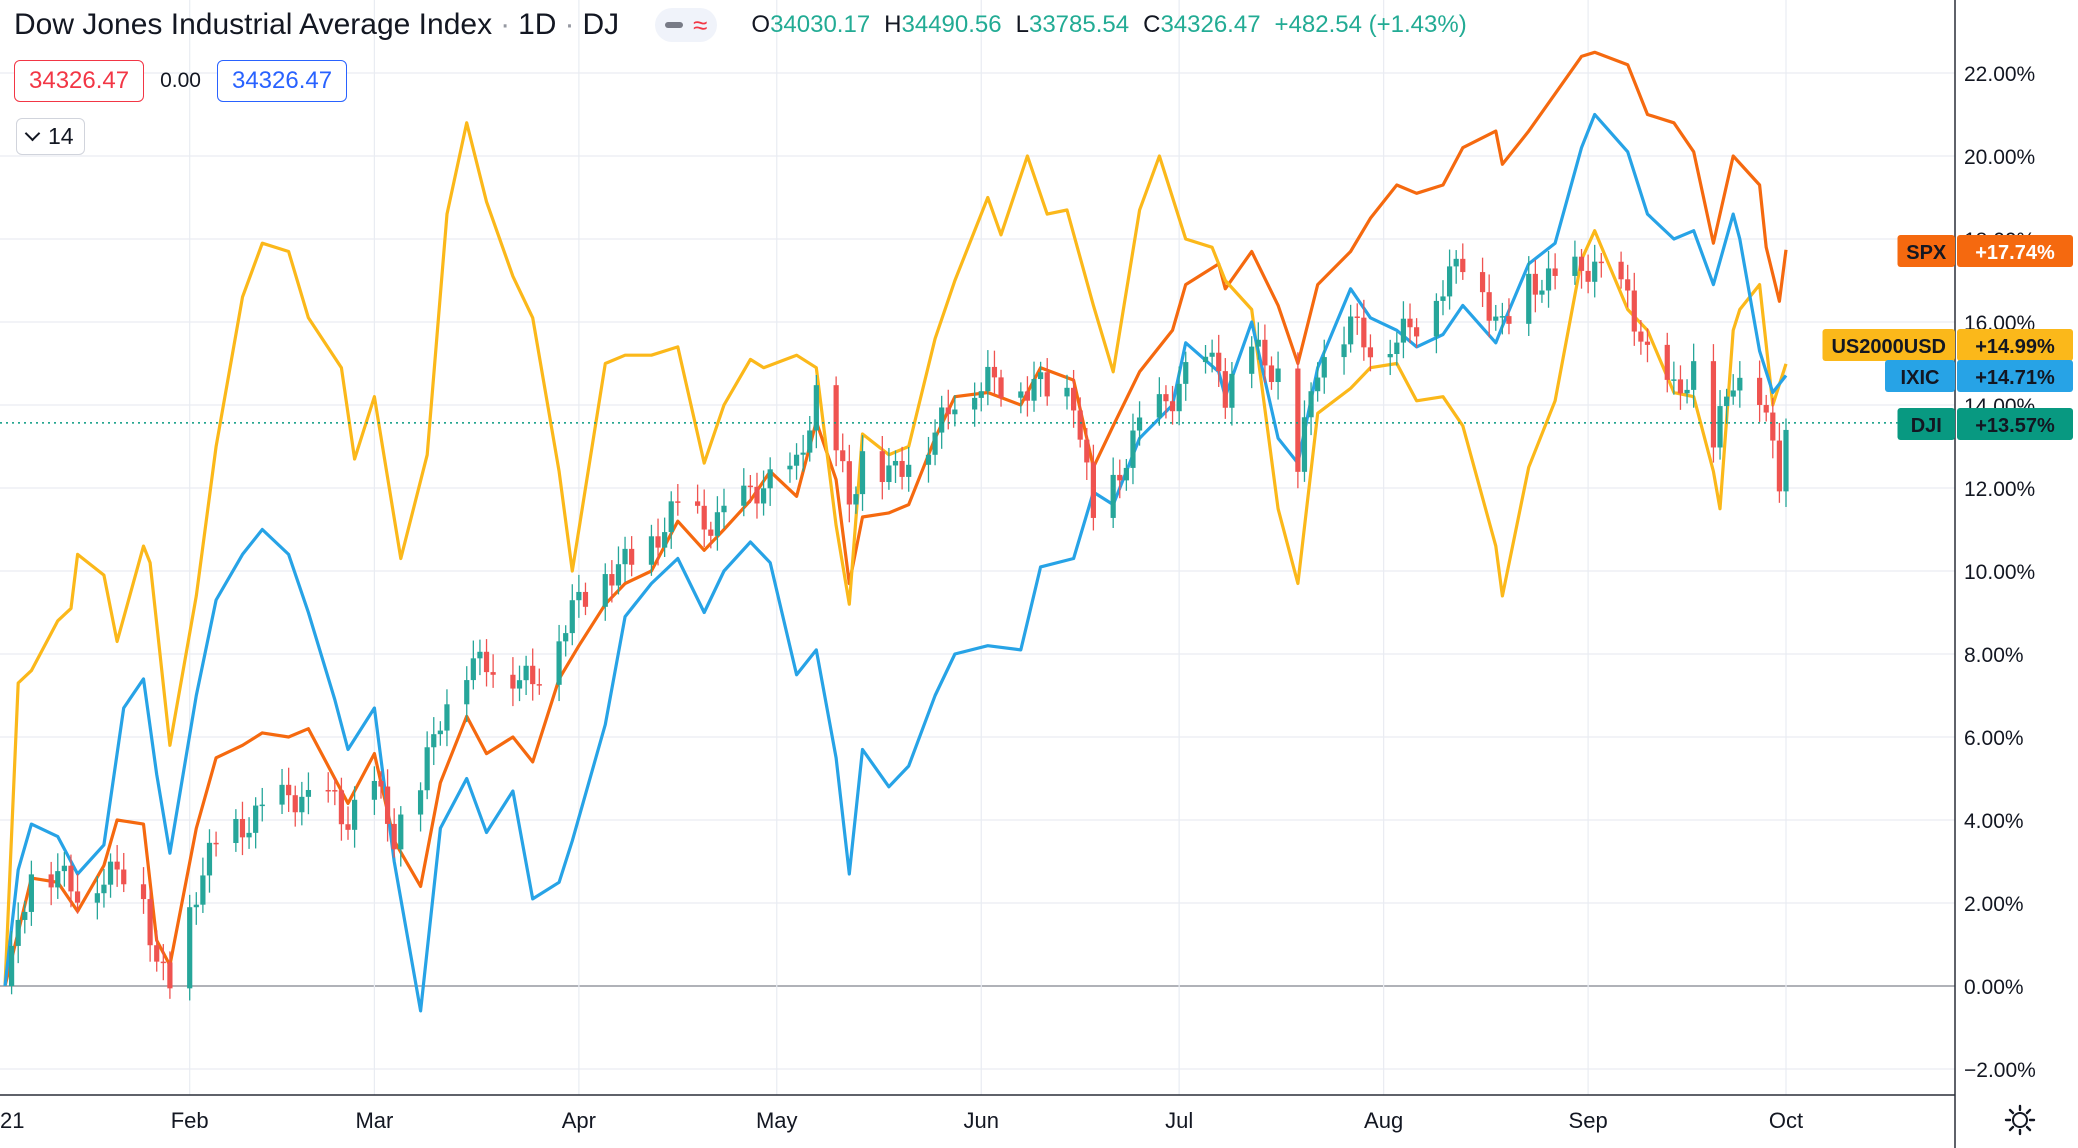 The width and height of the screenshot is (2078, 1148). What do you see at coordinates (2015, 347) in the screenshot?
I see `series-tag-value: +14.99%` at bounding box center [2015, 347].